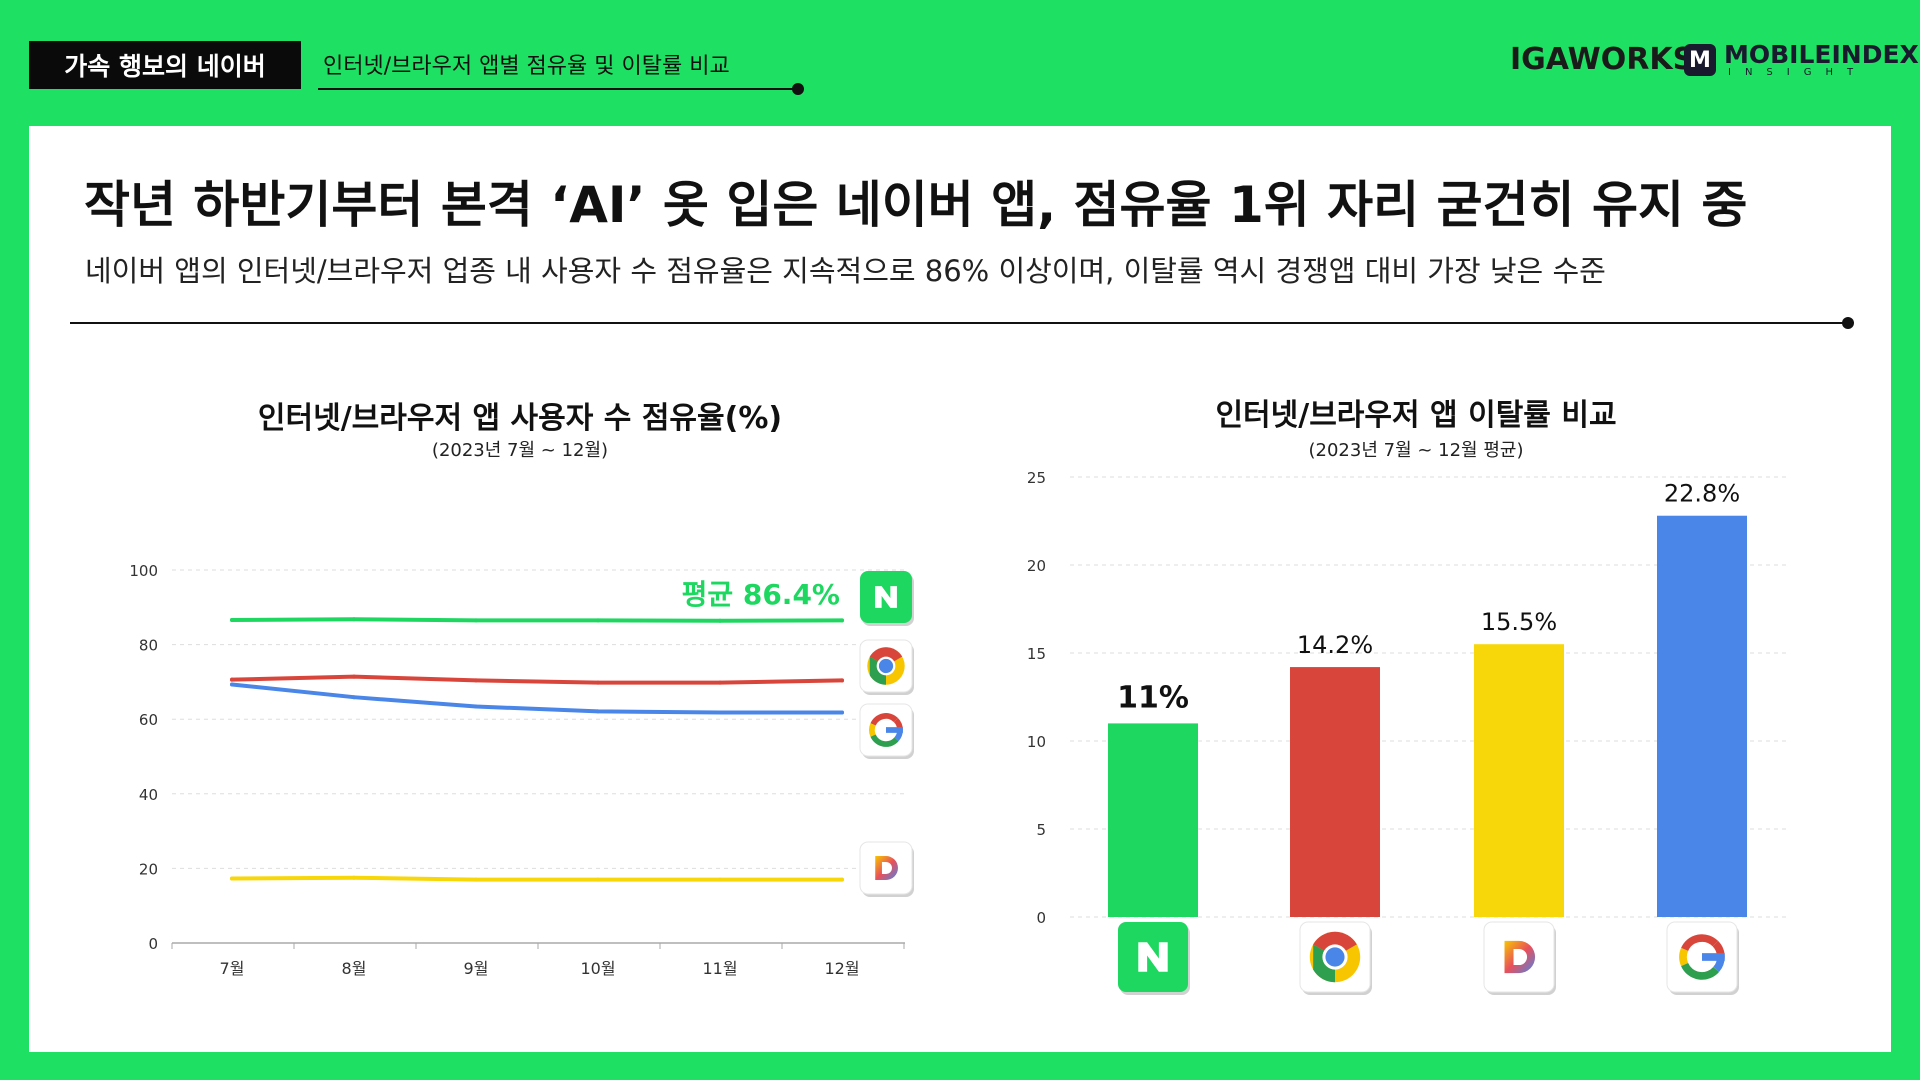  Describe the element at coordinates (1153, 697) in the screenshot. I see `bar-value-label: 11%` at that location.